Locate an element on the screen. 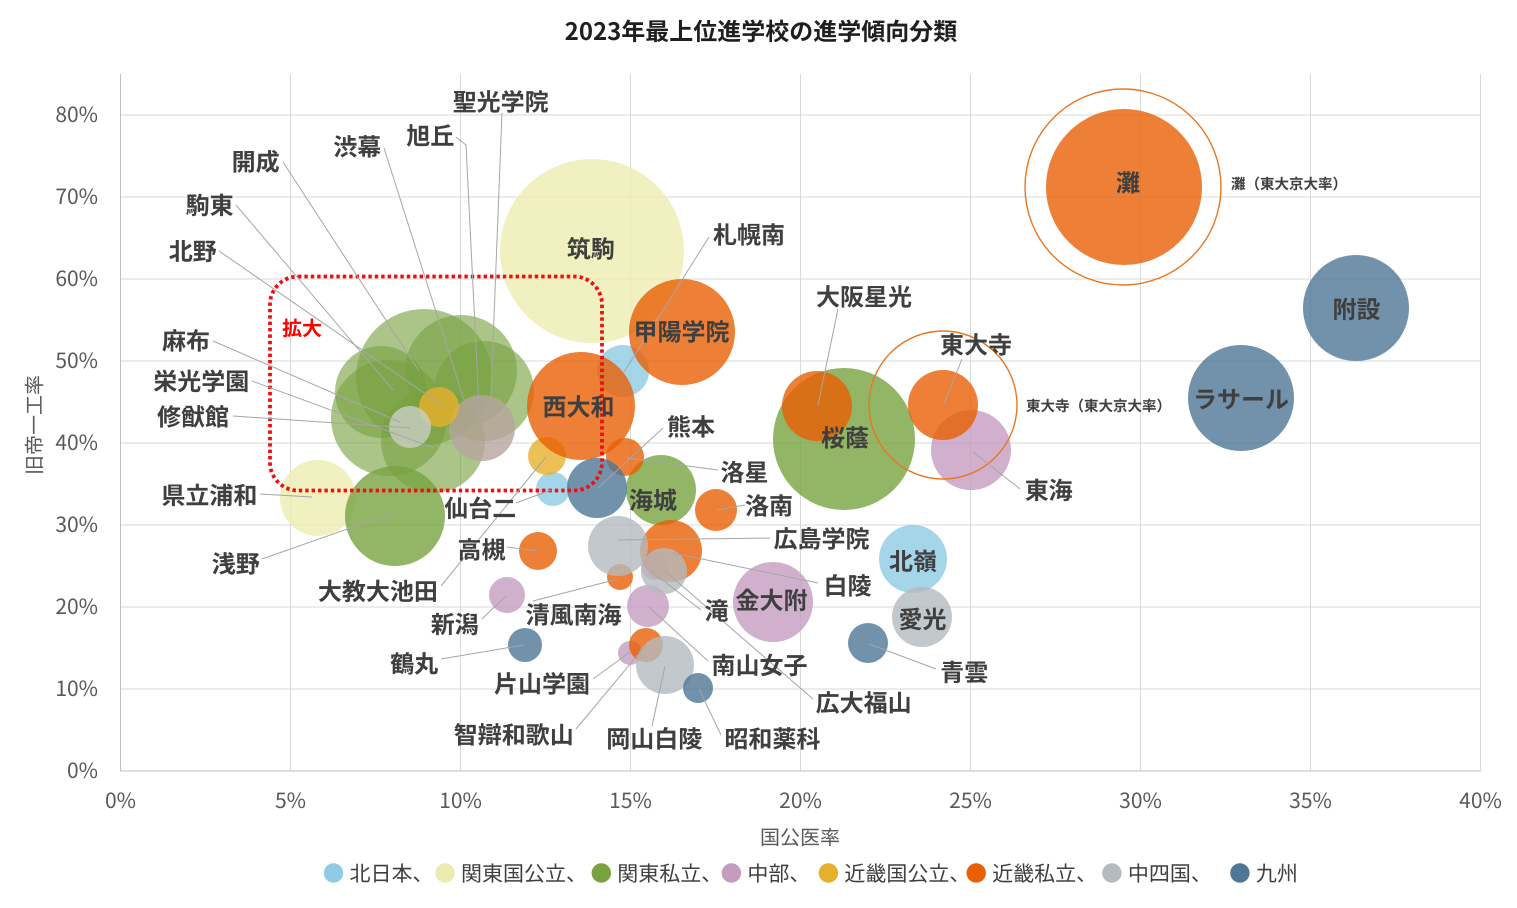 Image resolution: width=1517 pixels, height=908 pixels. svg-text: 60% is located at coordinates (76, 278).